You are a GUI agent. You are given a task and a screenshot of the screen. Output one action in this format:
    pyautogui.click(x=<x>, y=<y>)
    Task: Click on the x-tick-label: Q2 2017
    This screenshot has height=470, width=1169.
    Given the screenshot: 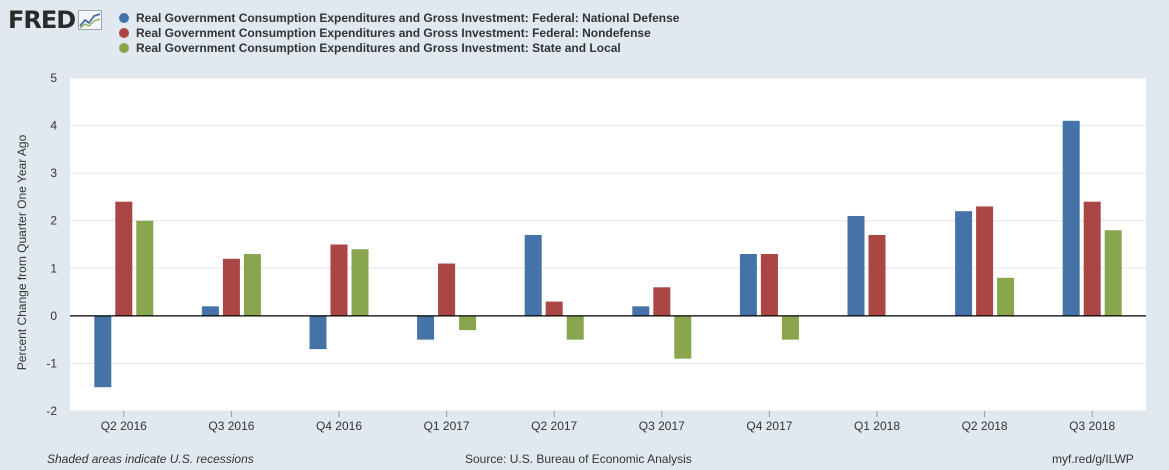 What is the action you would take?
    pyautogui.click(x=554, y=426)
    